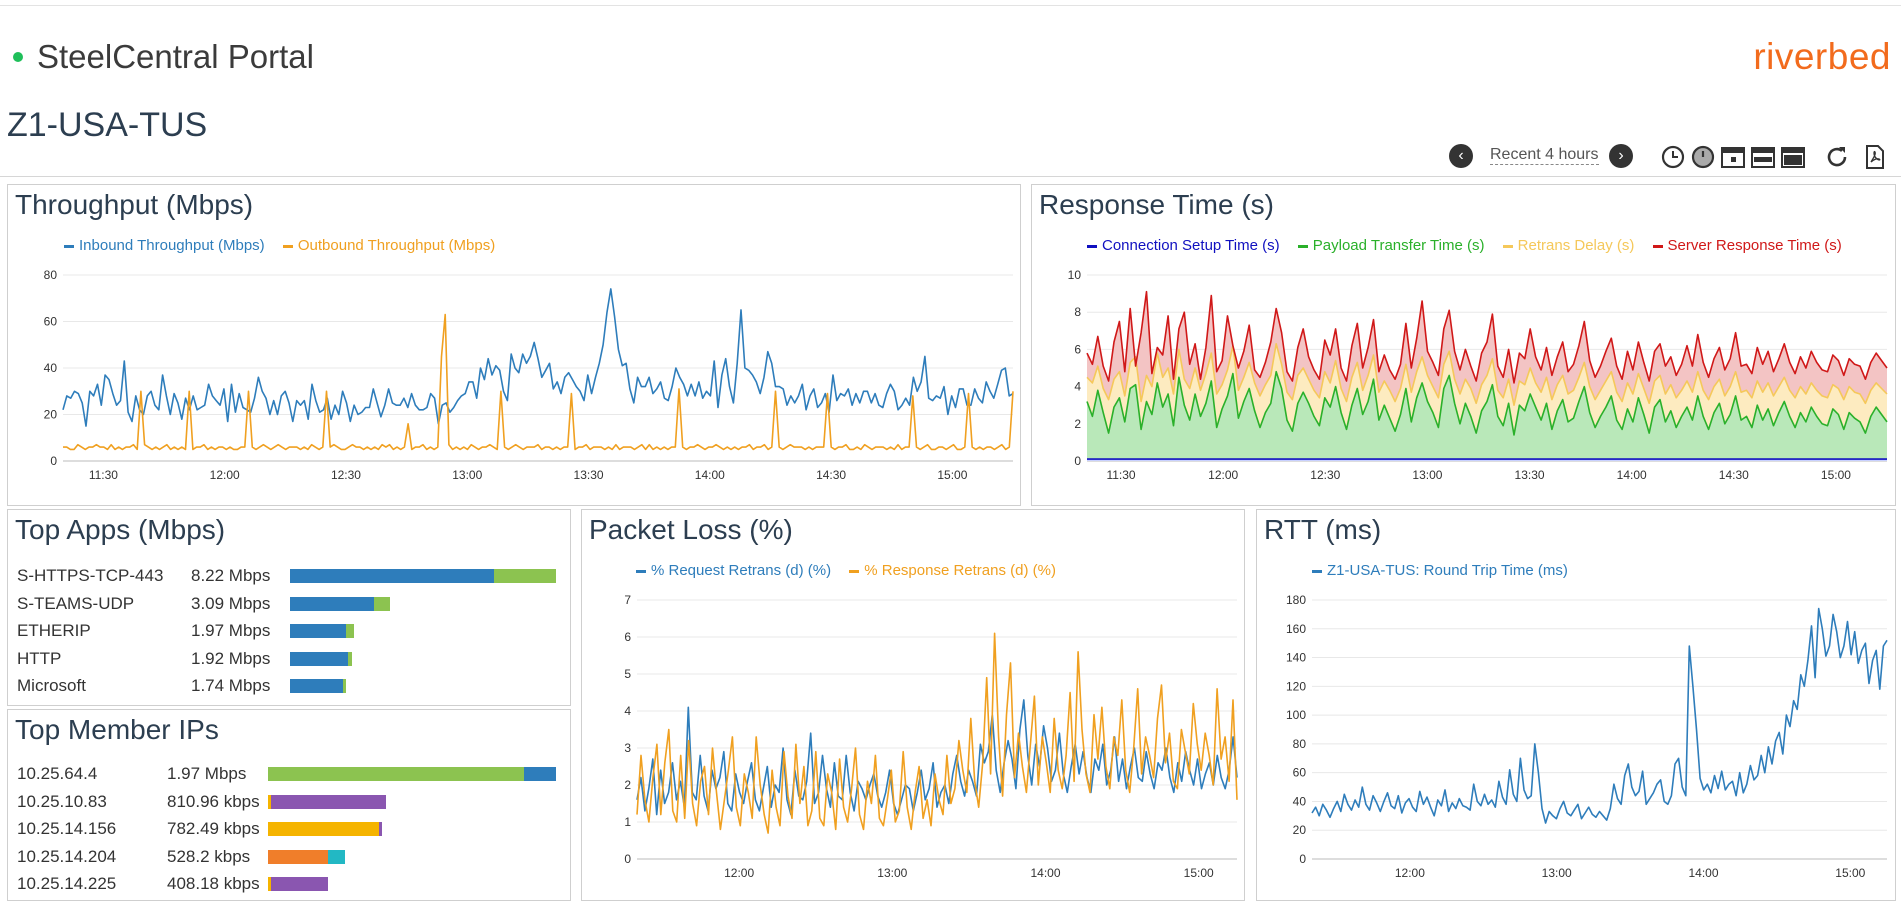 The image size is (1901, 901). I want to click on ip-row: 10.25.14.204 528.2 kbps, so click(287, 858).